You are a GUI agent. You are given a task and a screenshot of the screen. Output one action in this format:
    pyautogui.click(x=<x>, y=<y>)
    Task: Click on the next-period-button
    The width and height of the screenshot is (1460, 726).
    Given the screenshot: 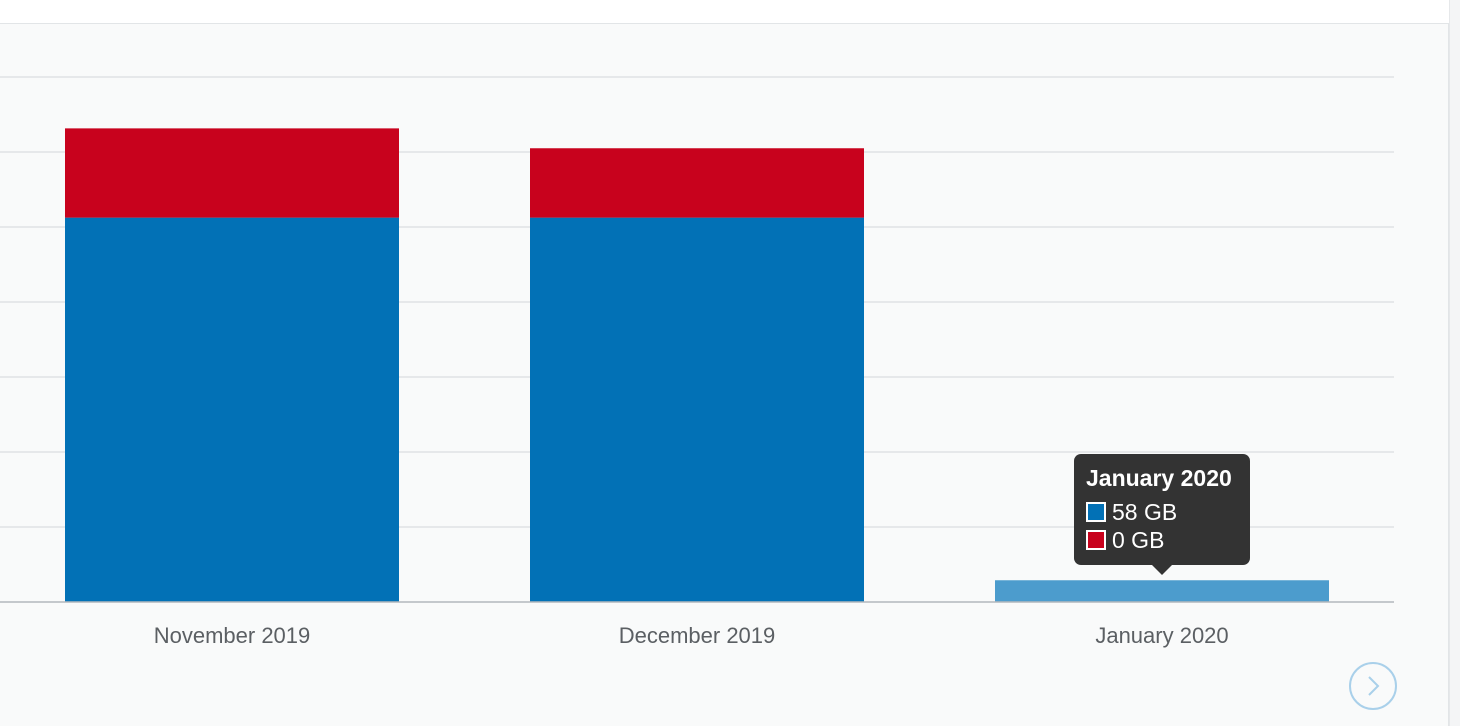 What is the action you would take?
    pyautogui.click(x=1373, y=686)
    